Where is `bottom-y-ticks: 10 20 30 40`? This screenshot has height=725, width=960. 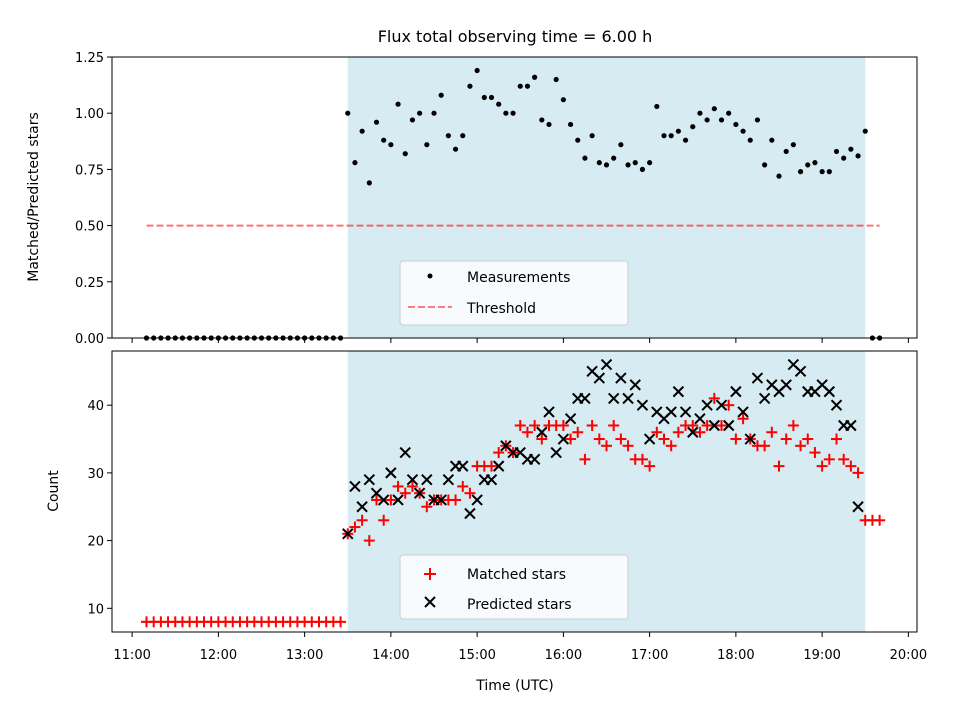 bottom-y-ticks: 10 20 30 40 is located at coordinates (99, 508).